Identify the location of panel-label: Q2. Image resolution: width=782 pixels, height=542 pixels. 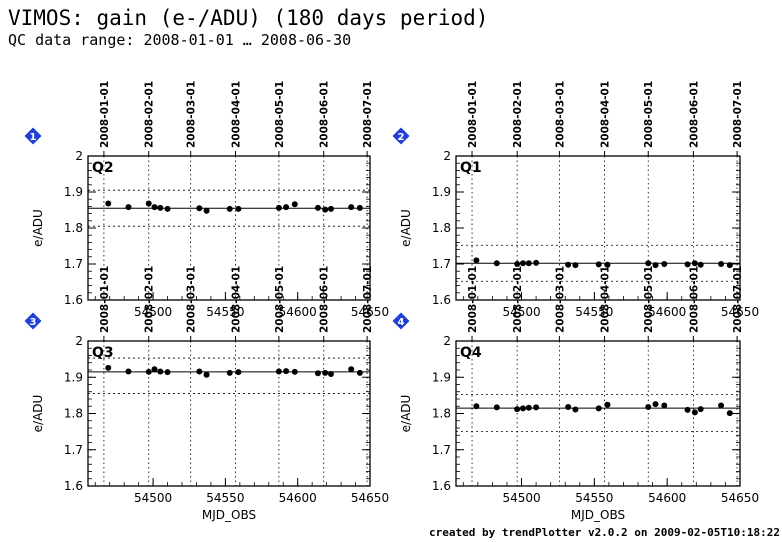
(103, 168).